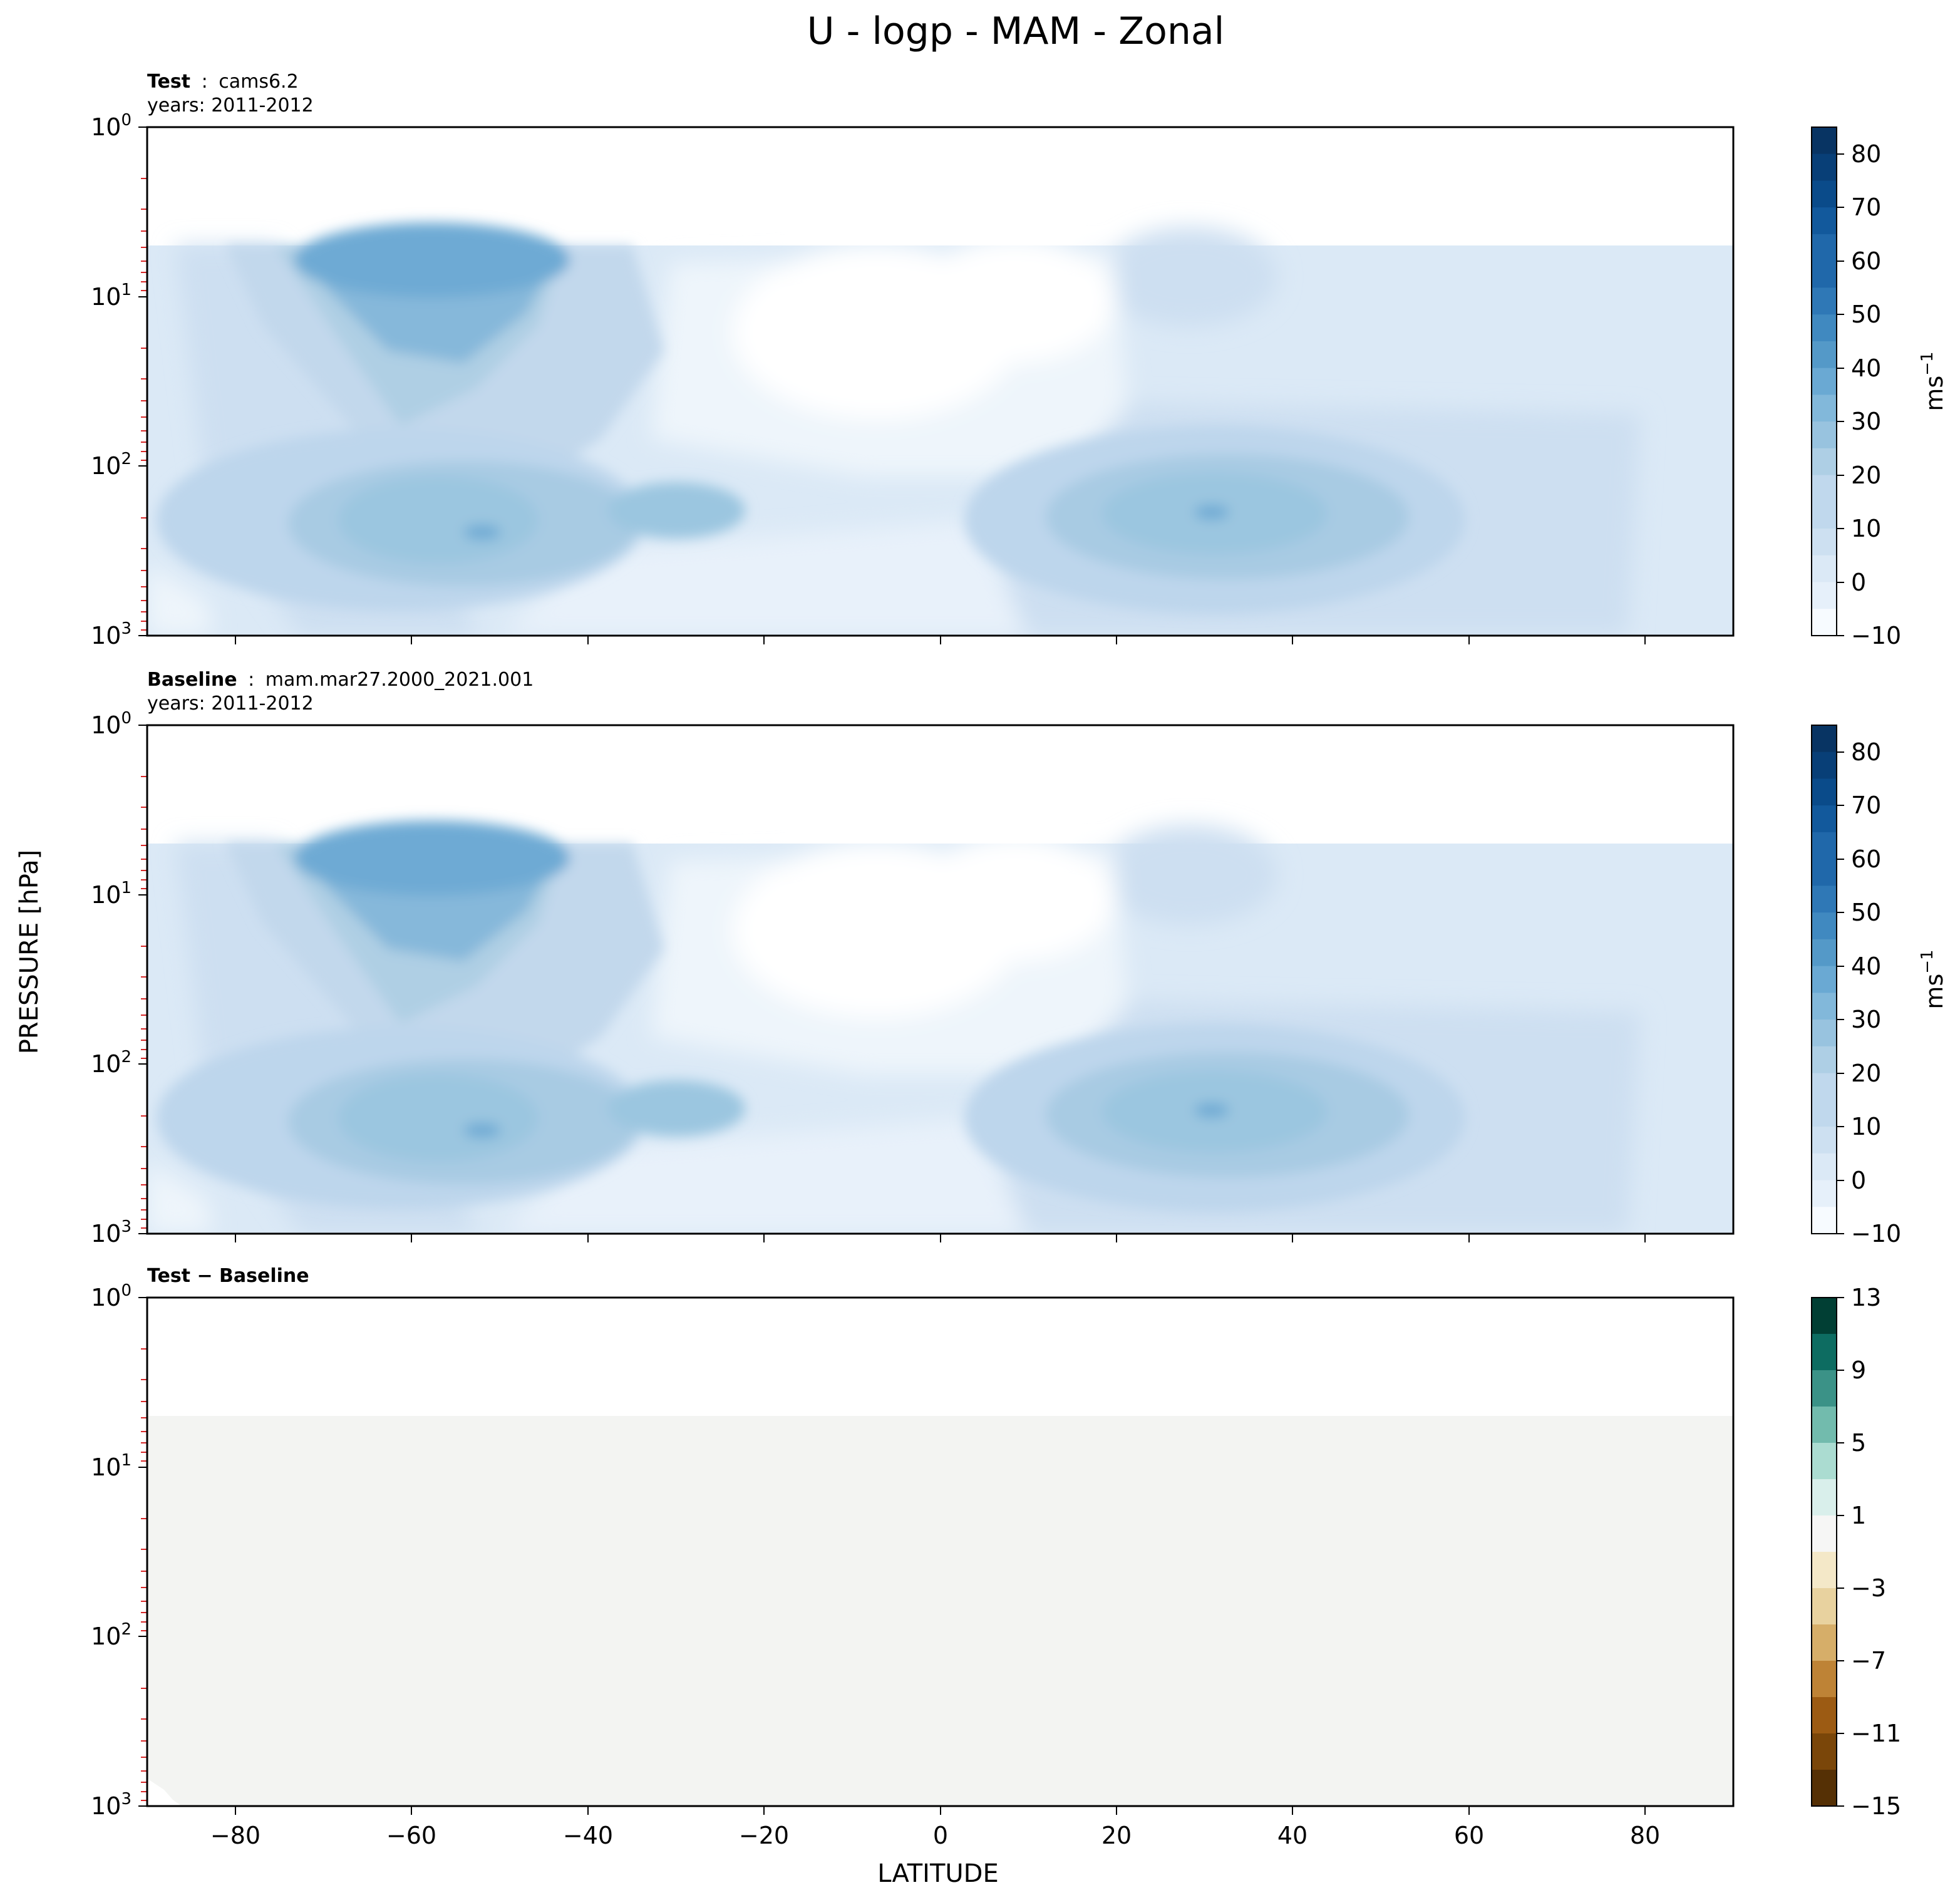  I want to click on colorbar: −15 −11 −7 −3 1 5 9 13, so click(1856, 1552).